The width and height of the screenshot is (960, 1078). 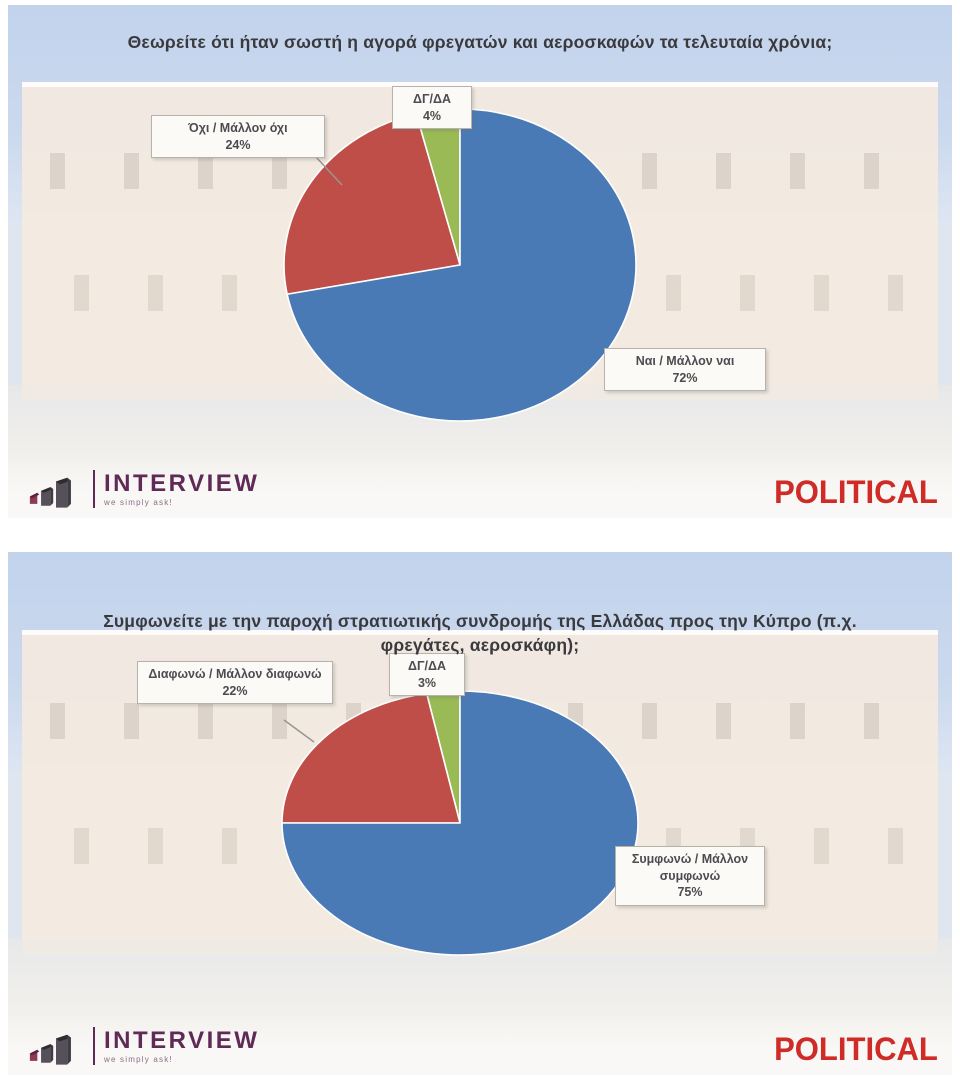 I want to click on callout-label: Συμφωνώ / Μάλλον συμφωνώ, so click(x=690, y=867).